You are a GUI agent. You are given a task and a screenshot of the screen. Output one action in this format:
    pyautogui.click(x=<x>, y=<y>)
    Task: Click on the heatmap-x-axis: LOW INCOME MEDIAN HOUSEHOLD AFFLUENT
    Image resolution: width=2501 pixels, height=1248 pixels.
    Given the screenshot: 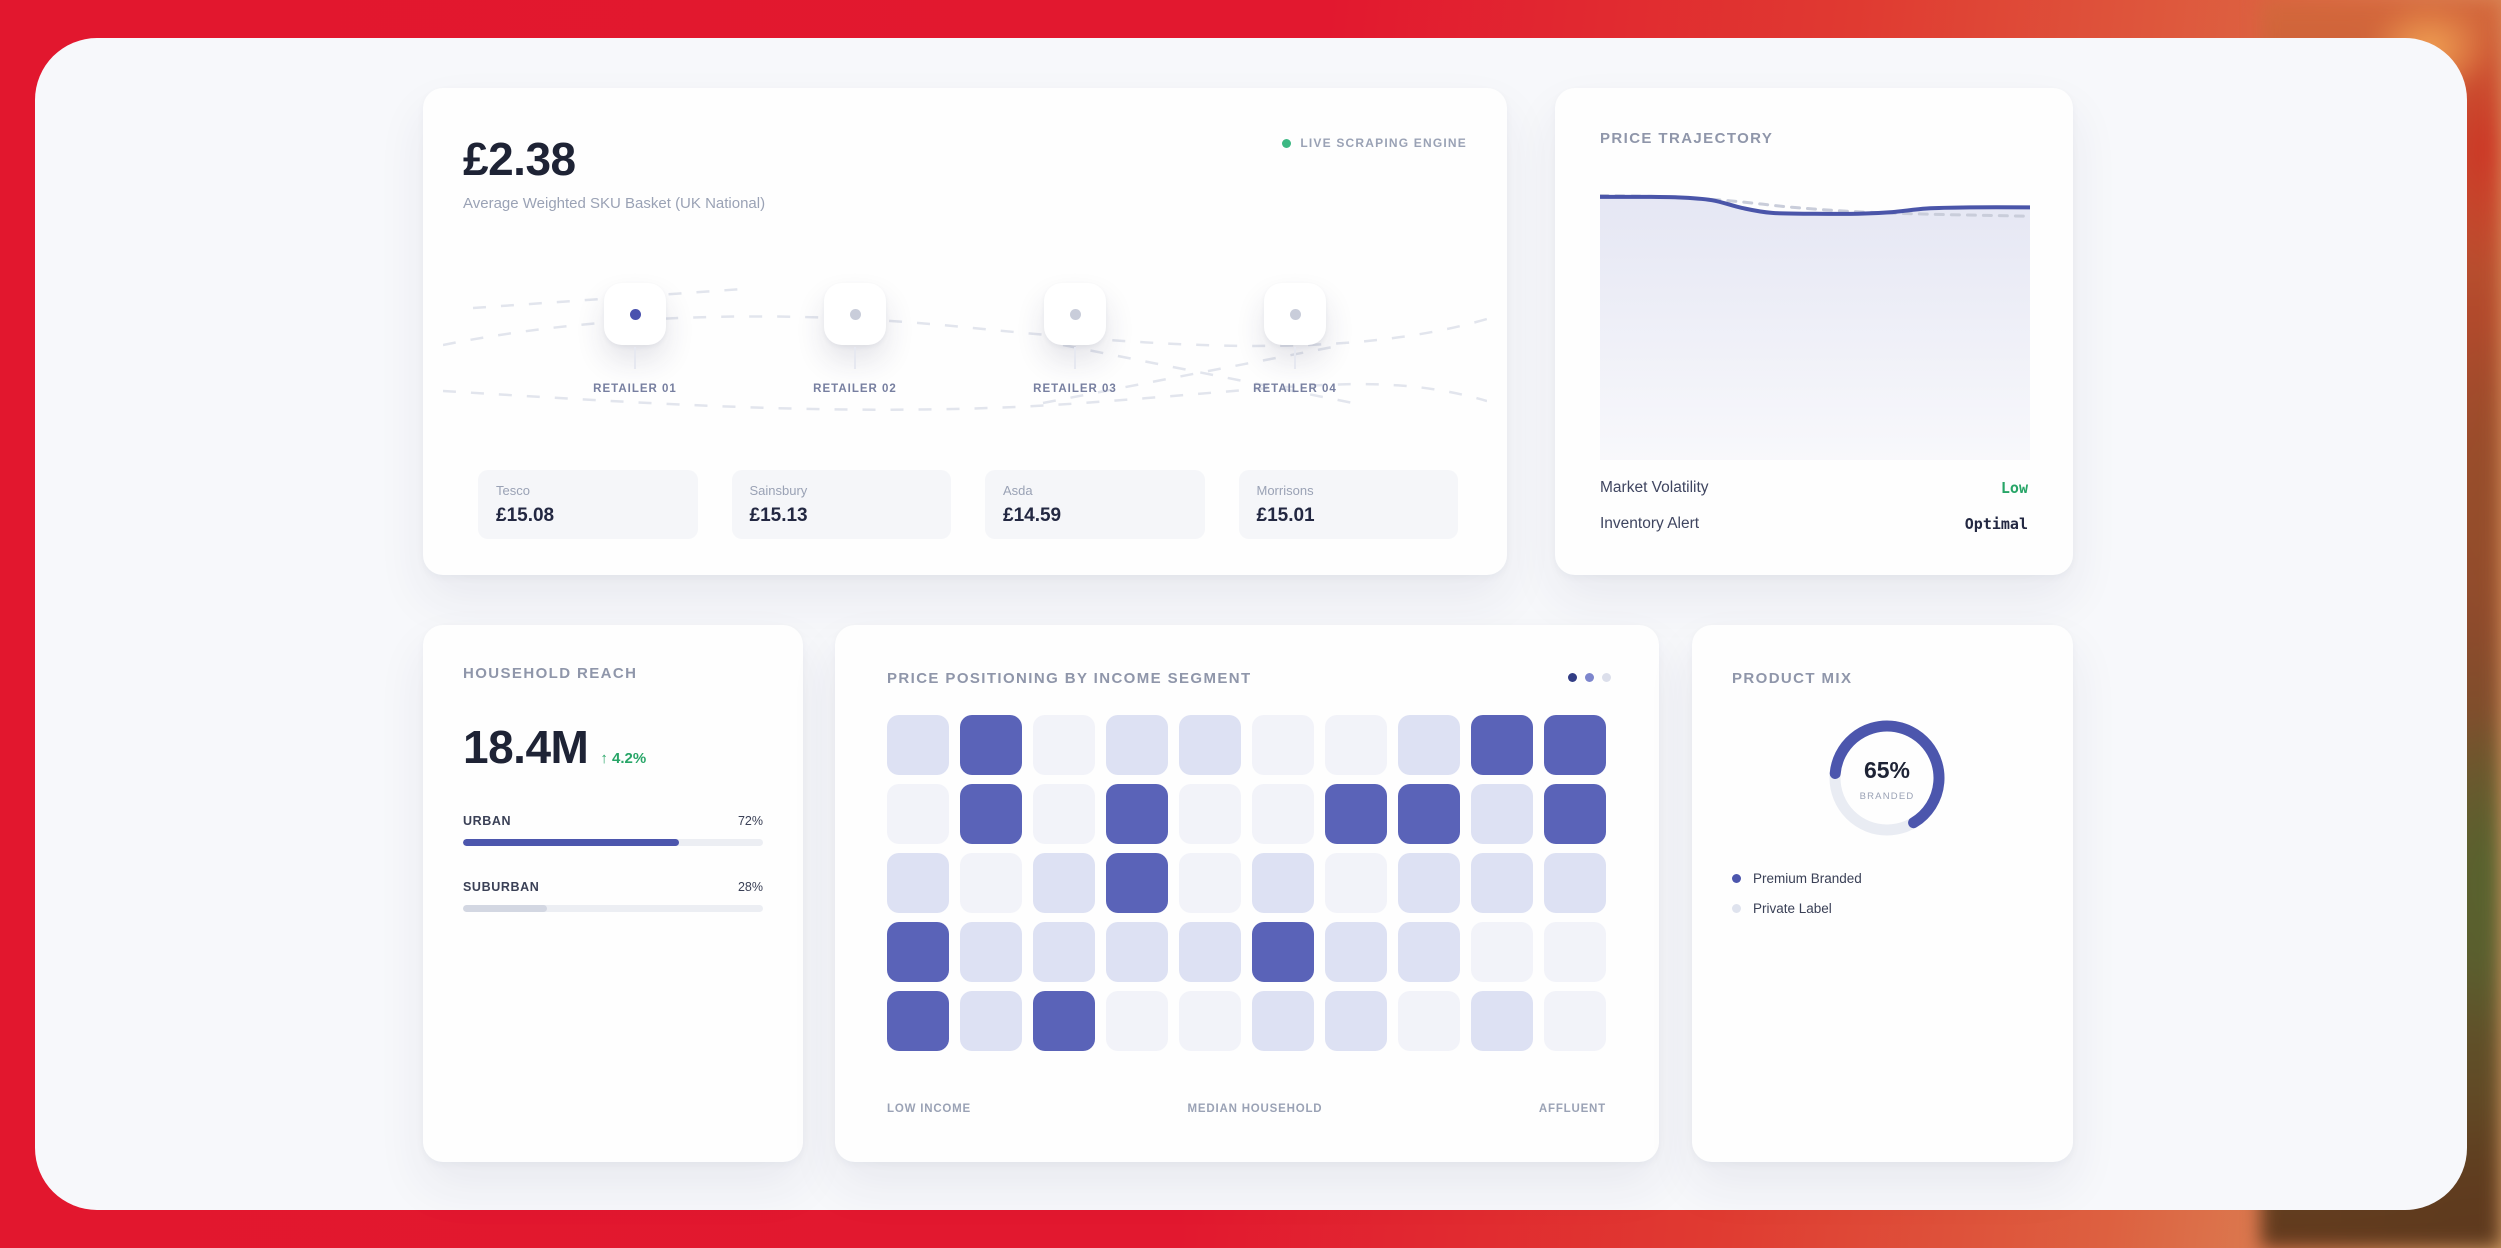 What is the action you would take?
    pyautogui.click(x=1246, y=1109)
    